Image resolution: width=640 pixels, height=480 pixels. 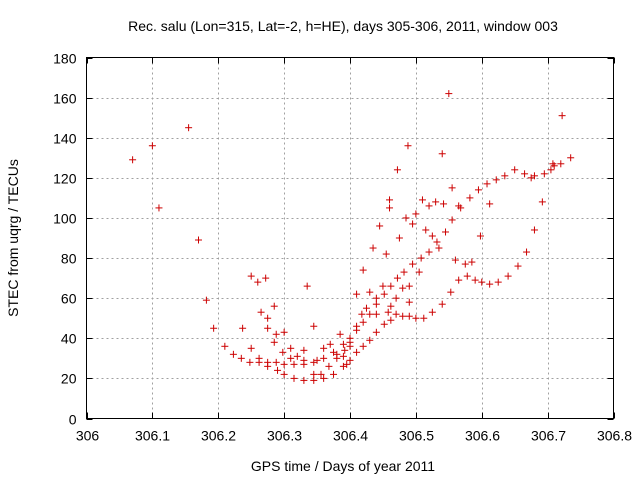 What do you see at coordinates (284, 436) in the screenshot?
I see `x-tick-label: 306.3` at bounding box center [284, 436].